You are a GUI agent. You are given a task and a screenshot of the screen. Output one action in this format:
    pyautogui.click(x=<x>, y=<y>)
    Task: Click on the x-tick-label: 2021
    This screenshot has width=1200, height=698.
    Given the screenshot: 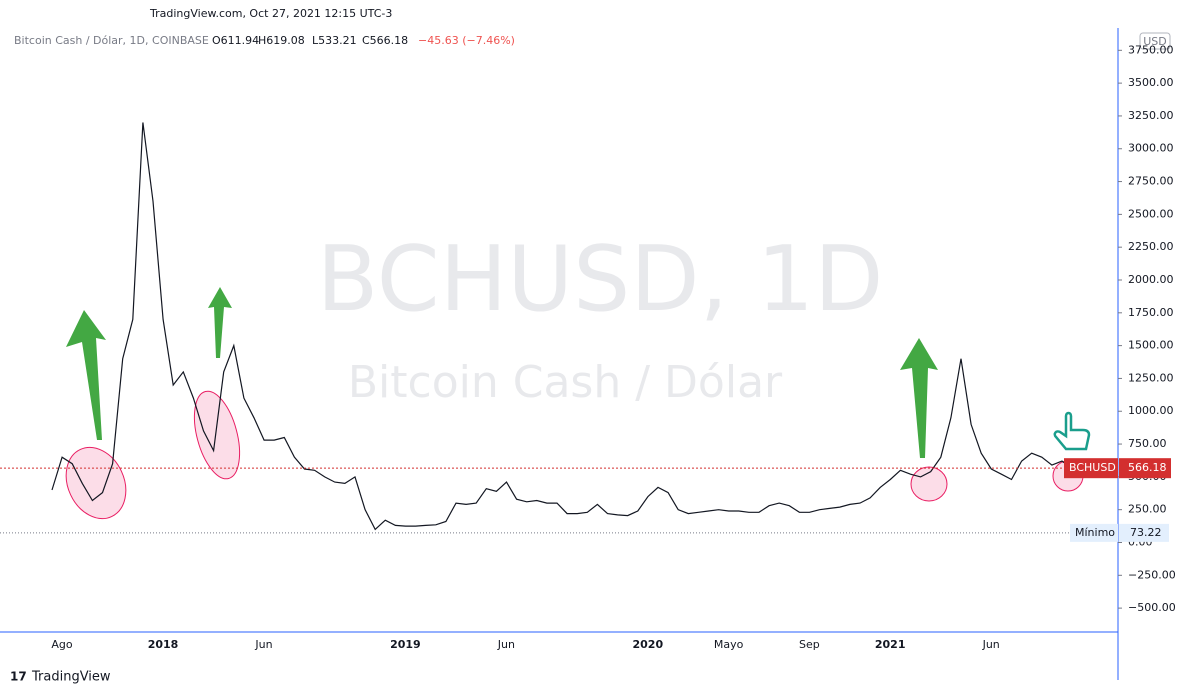 What is the action you would take?
    pyautogui.click(x=890, y=644)
    